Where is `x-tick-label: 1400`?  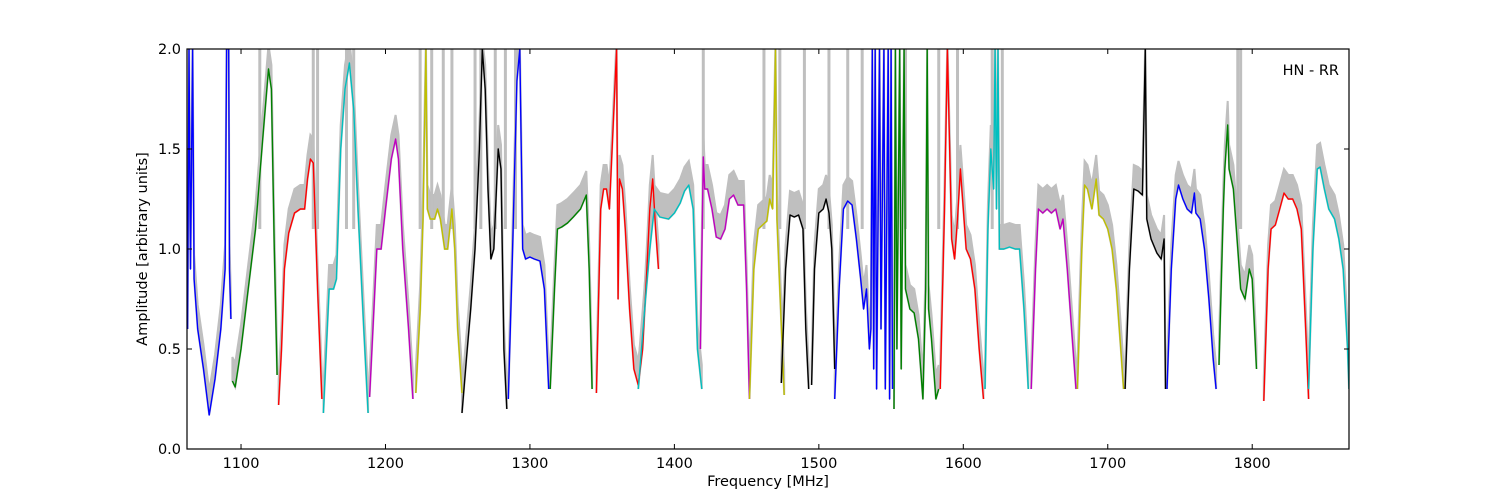
x-tick-label: 1400 is located at coordinates (674, 464).